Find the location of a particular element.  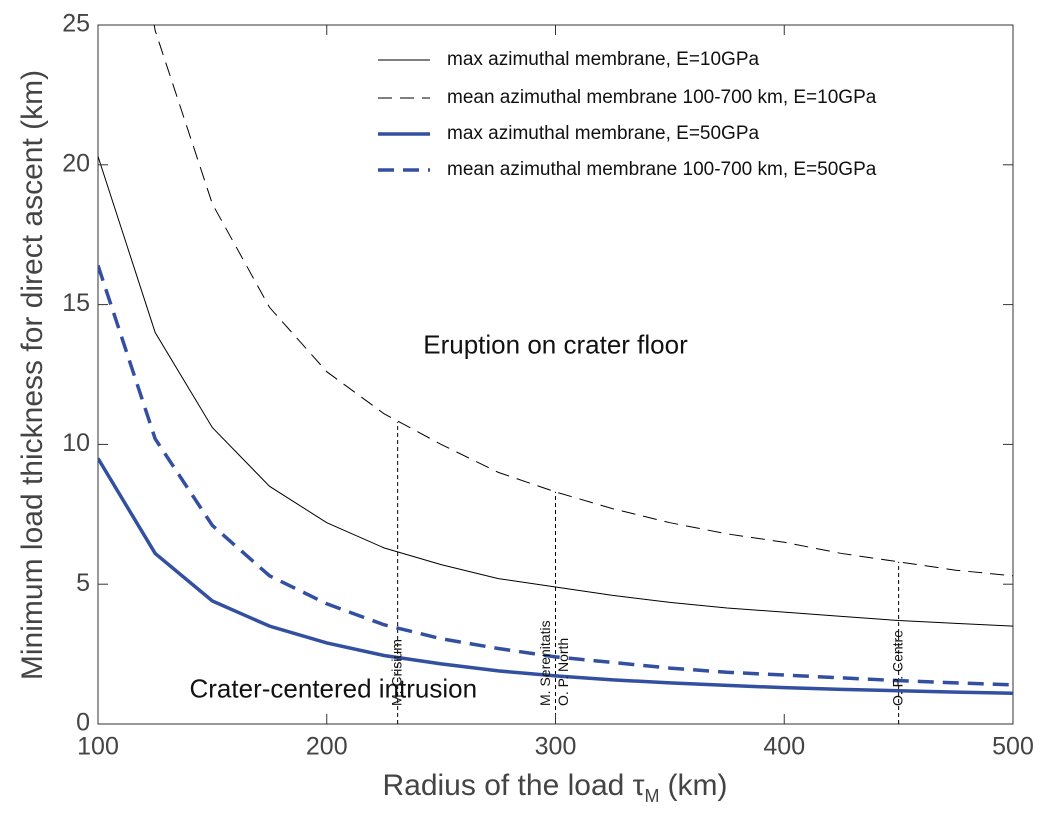

x-label-text: Radius of the load τ is located at coordinates (513, 785).